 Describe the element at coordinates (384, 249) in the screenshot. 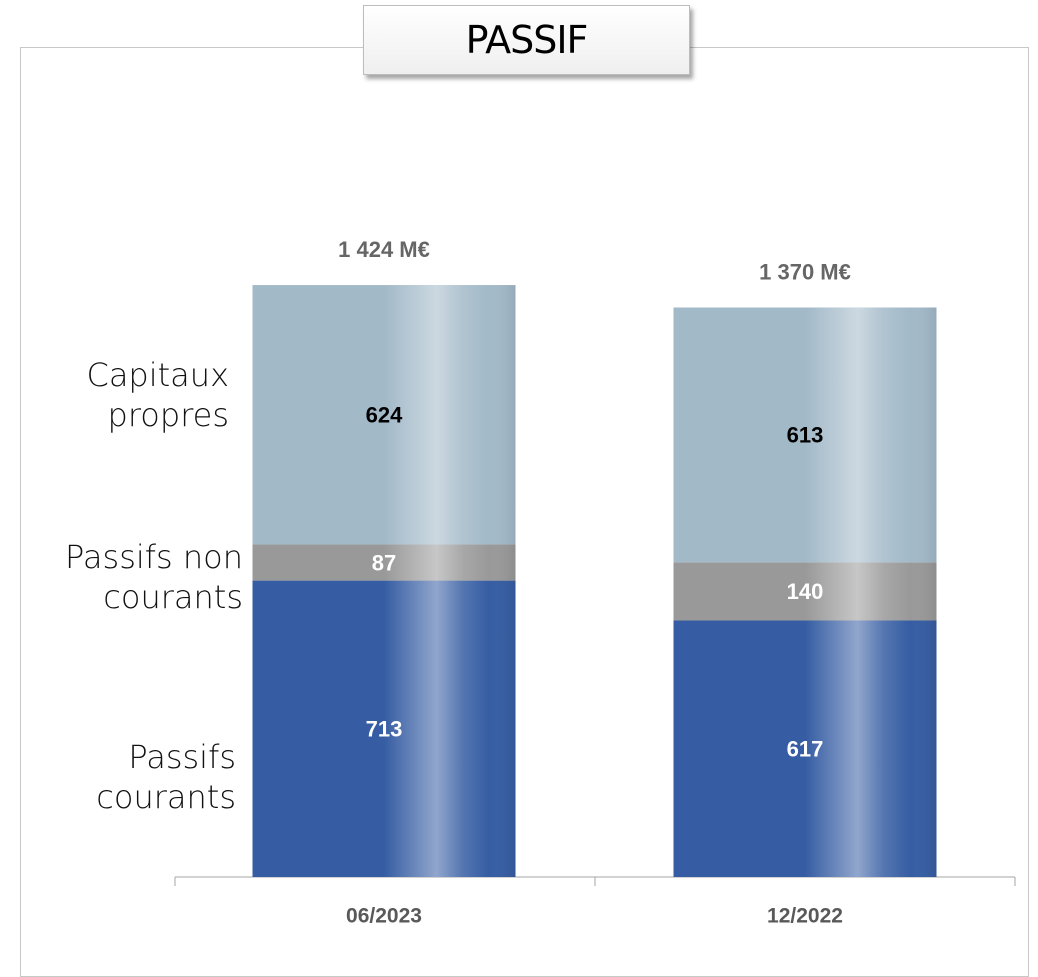

I see `total-label: 1 424 M€` at that location.